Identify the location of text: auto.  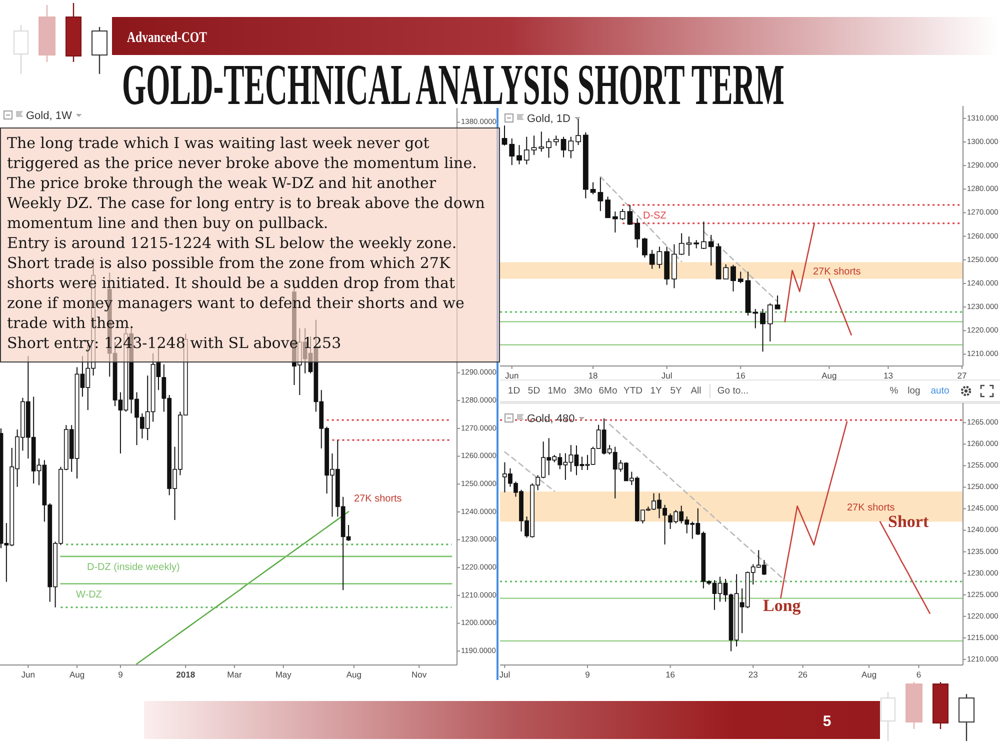
(940, 391).